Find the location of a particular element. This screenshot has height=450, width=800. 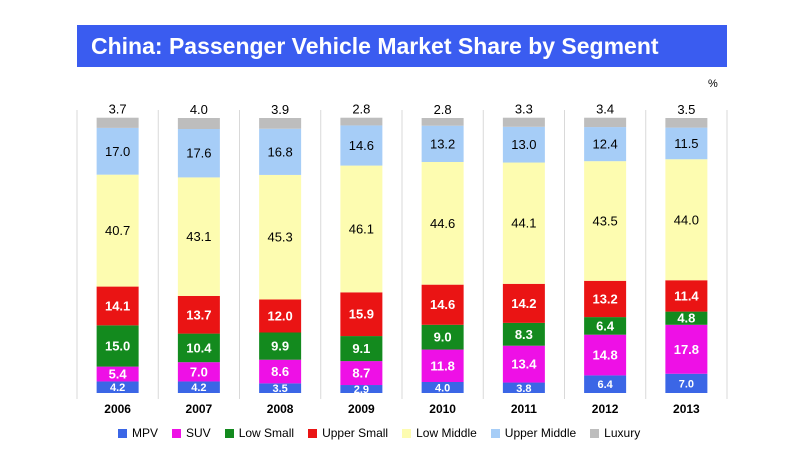

data-label: 9.1 is located at coordinates (361, 348).